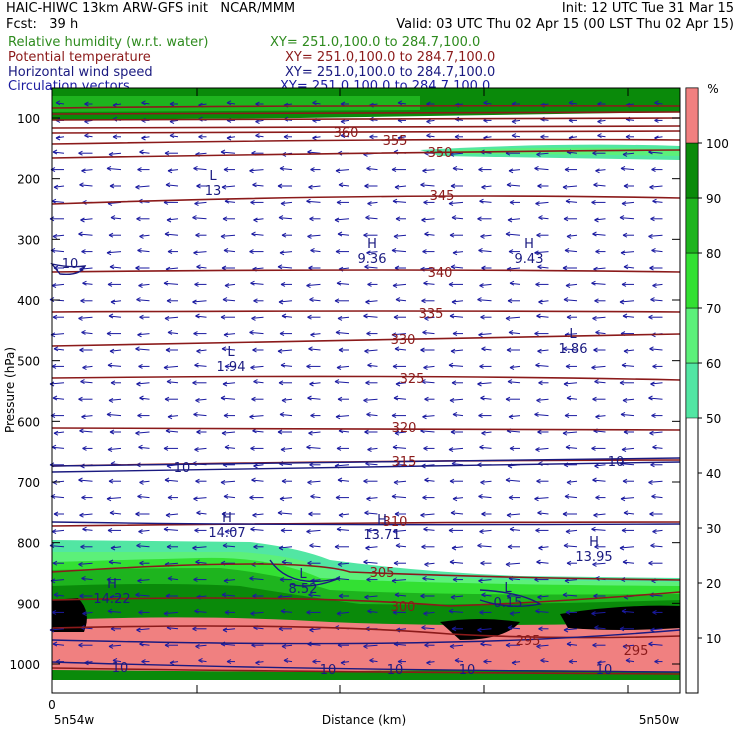 This screenshot has height=740, width=740. What do you see at coordinates (431, 314) in the screenshot?
I see `theta-label: 335` at bounding box center [431, 314].